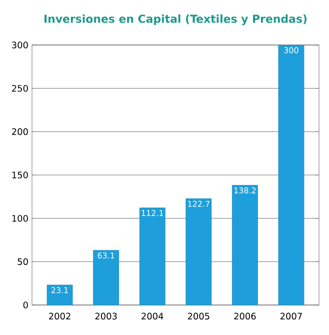  What do you see at coordinates (199, 316) in the screenshot?
I see `x-tick-label: 2005` at bounding box center [199, 316].